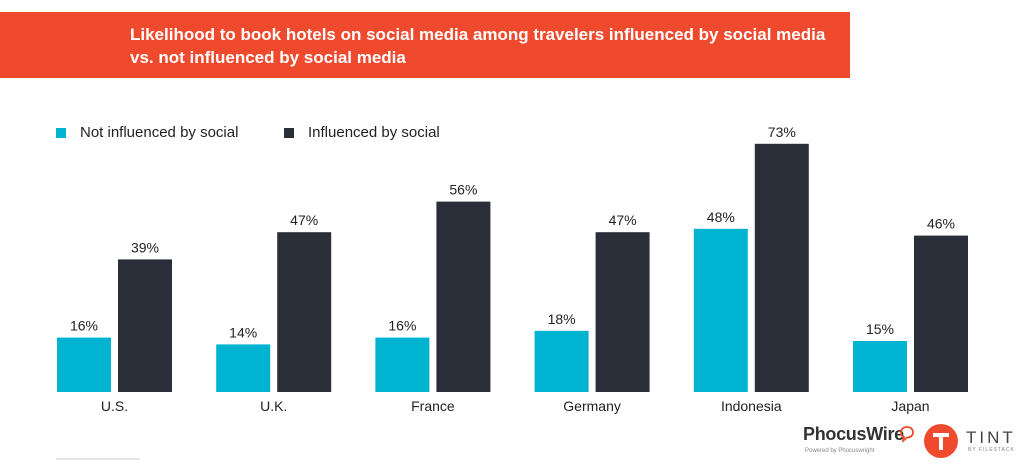  What do you see at coordinates (433, 406) in the screenshot?
I see `x-tick-label-france: France` at bounding box center [433, 406].